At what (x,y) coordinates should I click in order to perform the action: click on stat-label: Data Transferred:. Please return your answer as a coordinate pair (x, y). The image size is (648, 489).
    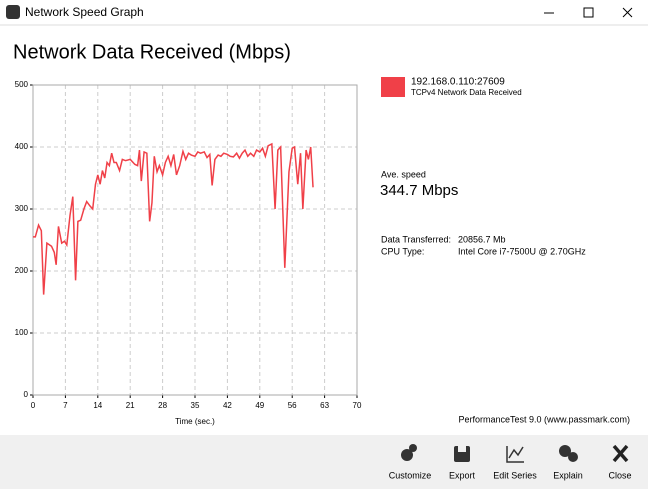
    Looking at the image, I should click on (416, 239).